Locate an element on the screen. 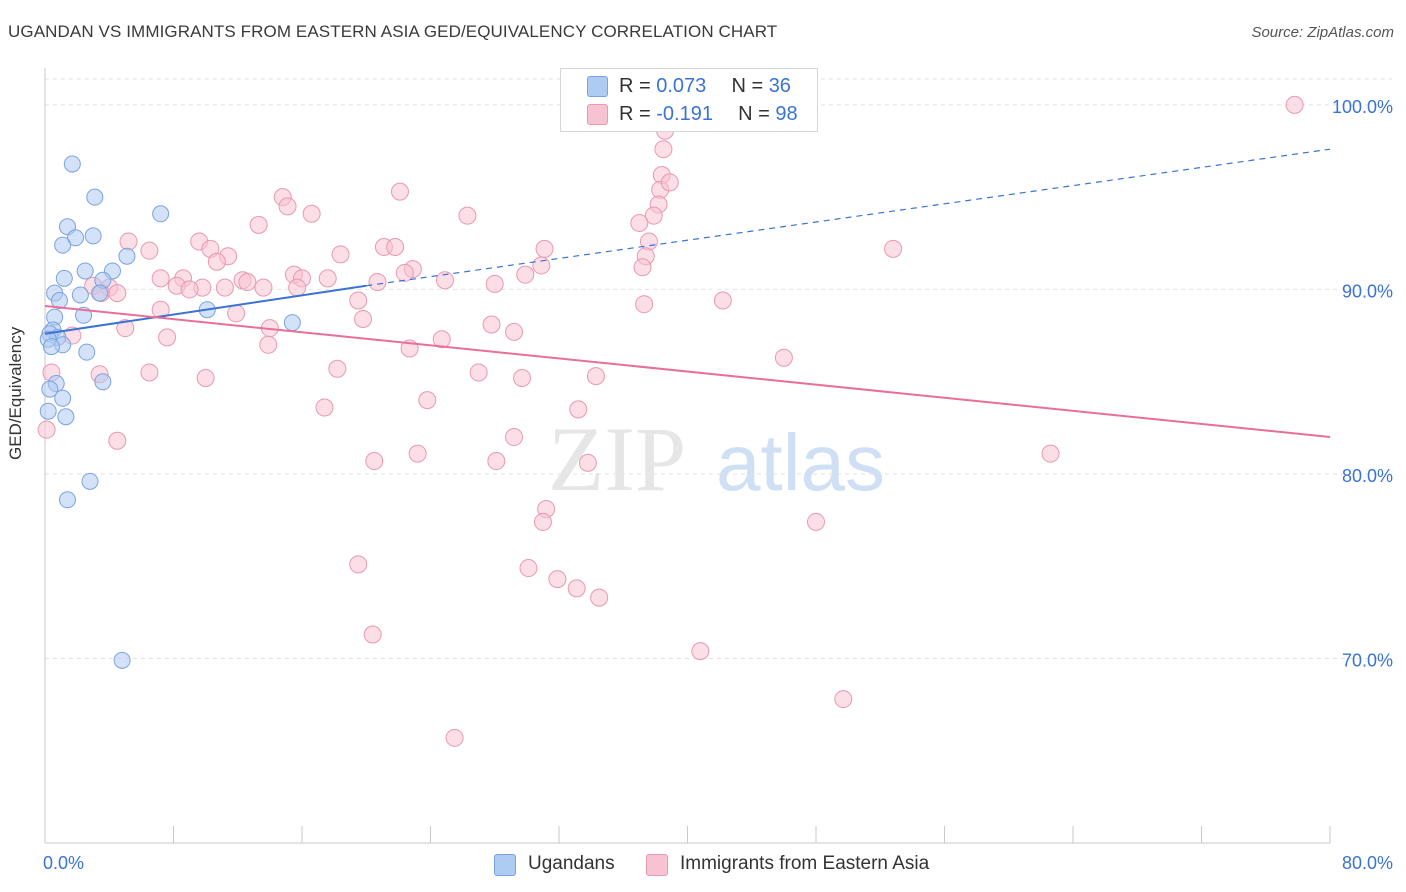  watermark: ZIP atlas is located at coordinates (716, 459).